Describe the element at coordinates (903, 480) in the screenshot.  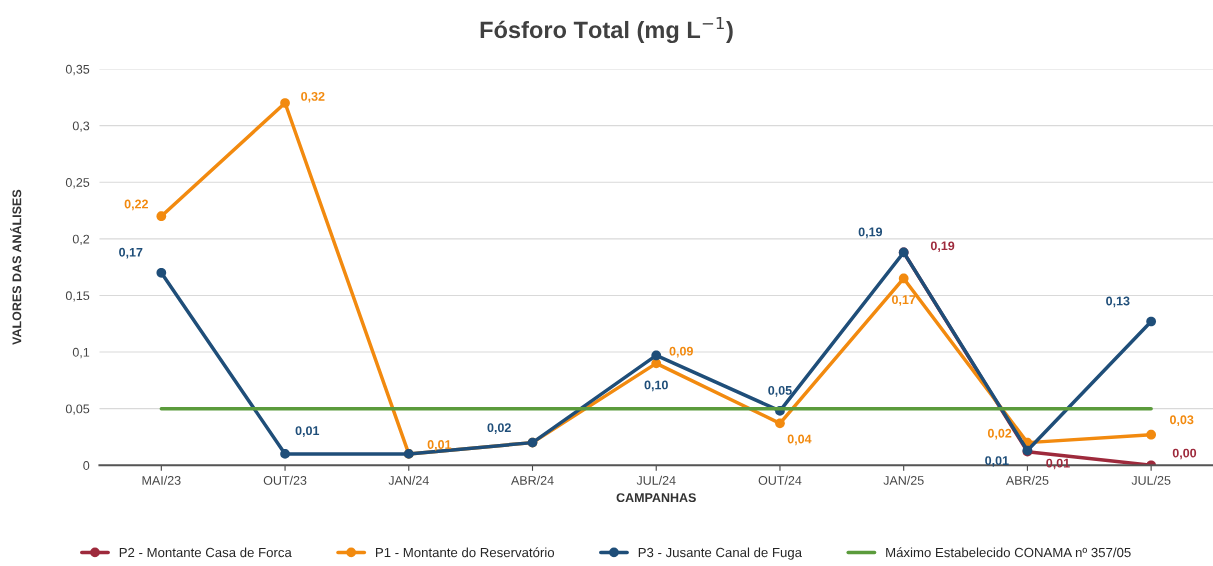
I see `x-tick-label: JAN/25` at that location.